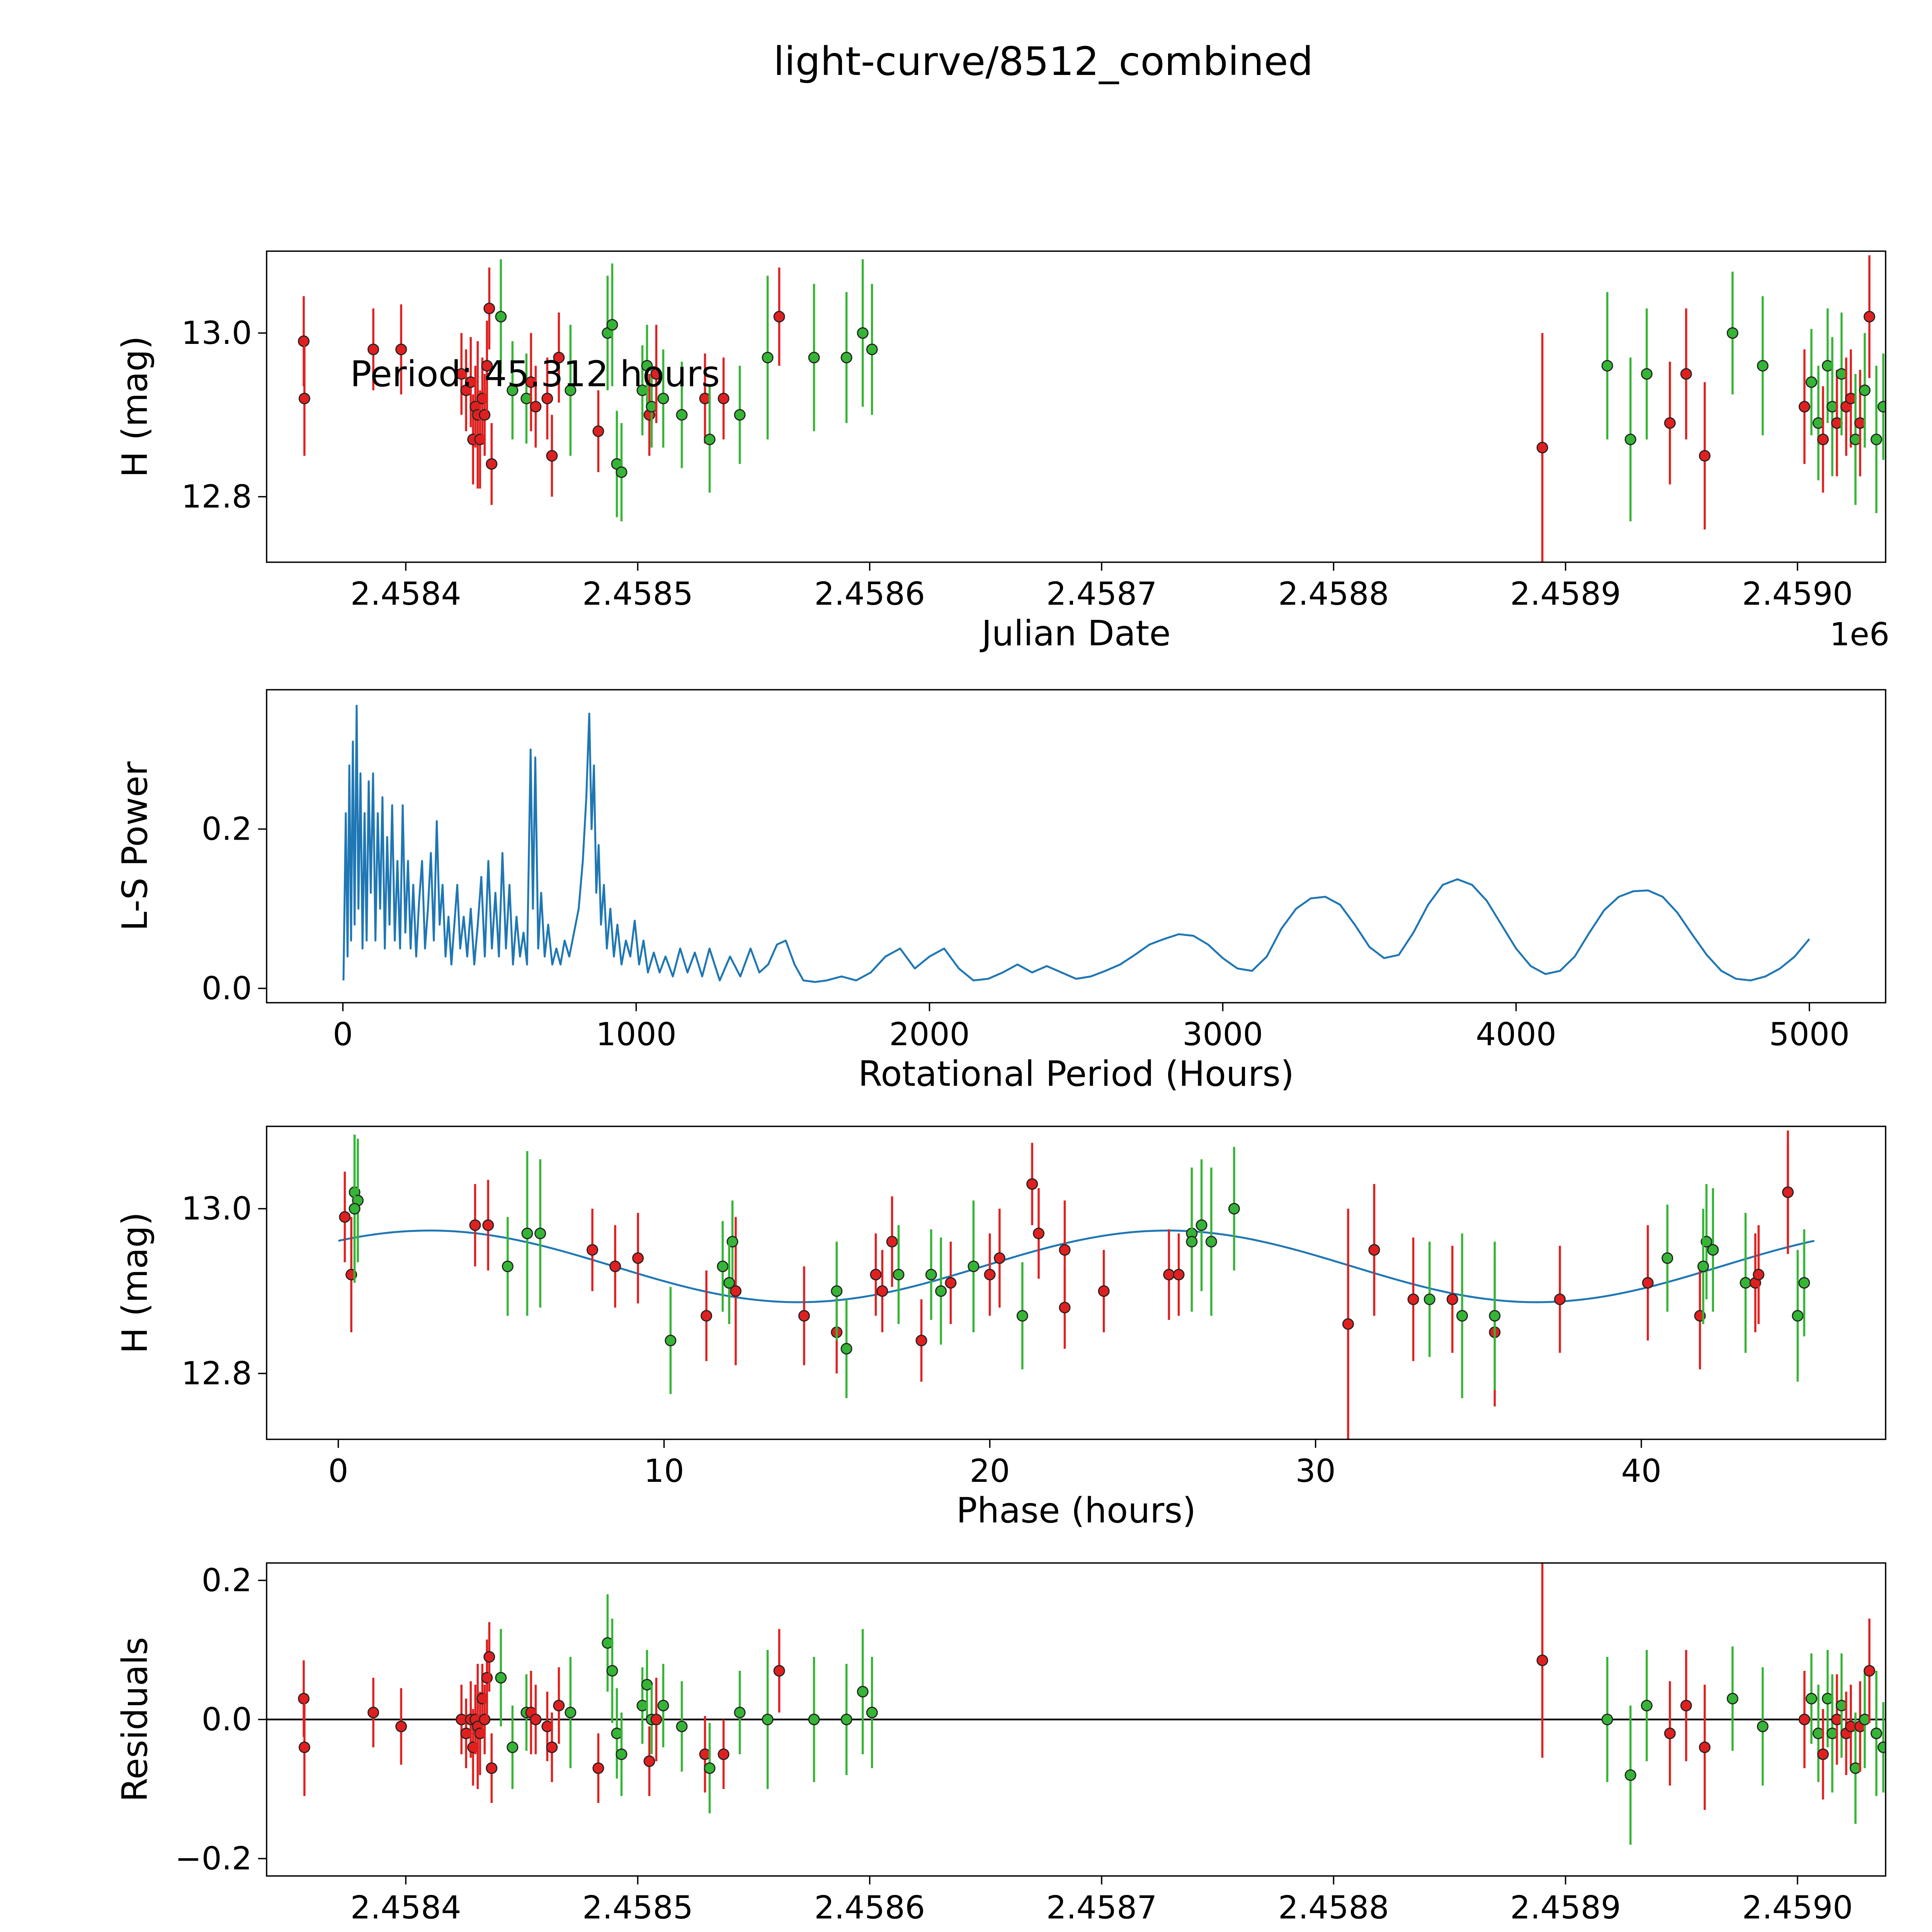 Image resolution: width=1932 pixels, height=1932 pixels. Describe the element at coordinates (1101, 1908) in the screenshot. I see `x-tick-label: 2.4587` at that location.